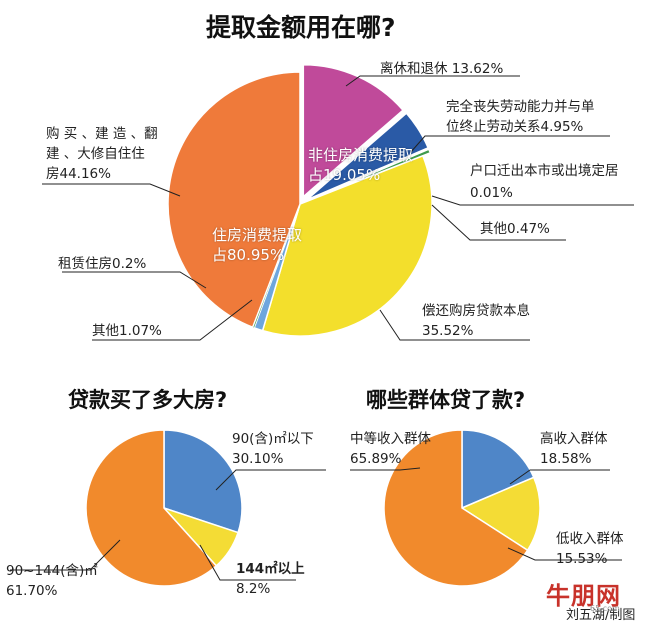 The image size is (656, 627). Describe the element at coordinates (148, 400) in the screenshot. I see `chart2-title: 贷款买了多大房?` at that location.